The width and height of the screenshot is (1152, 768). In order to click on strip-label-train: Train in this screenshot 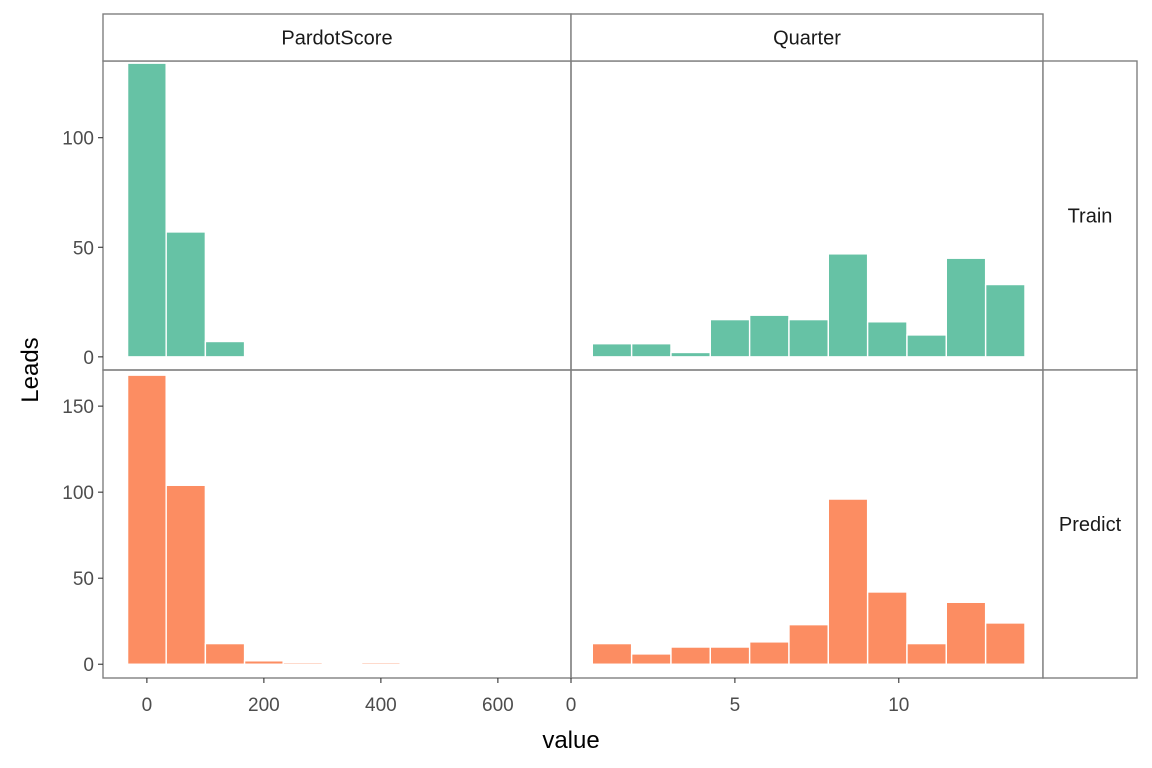, I will do `click(1090, 217)`.